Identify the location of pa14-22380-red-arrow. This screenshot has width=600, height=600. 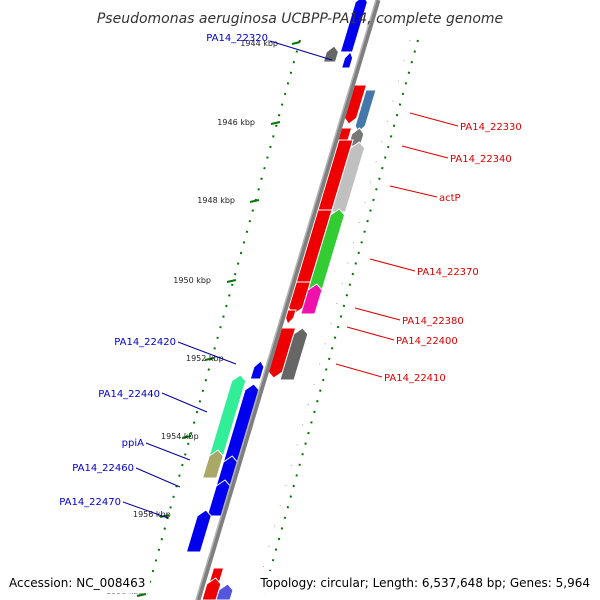
(300, 298).